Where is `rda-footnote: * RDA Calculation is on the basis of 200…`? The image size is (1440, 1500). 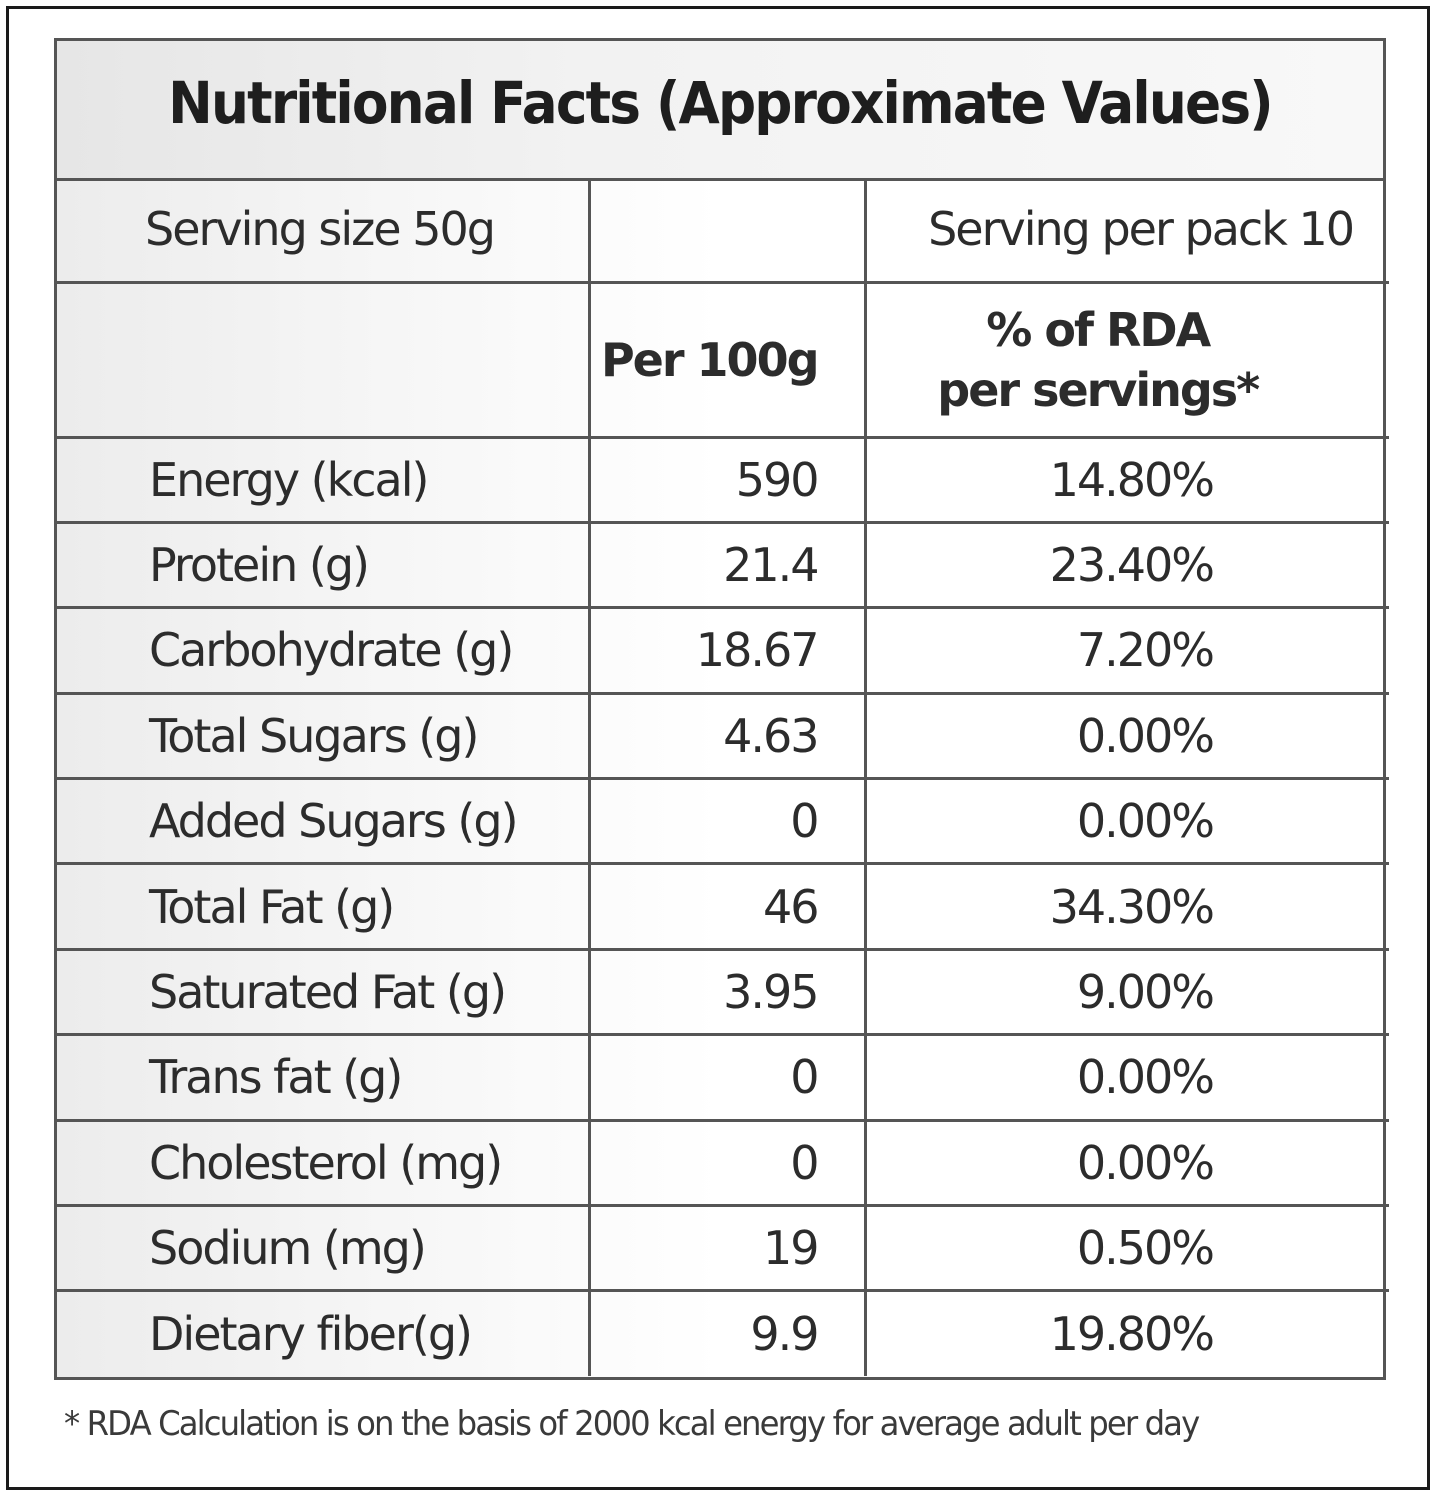 rda-footnote: * RDA Calculation is on the basis of 200… is located at coordinates (632, 1424).